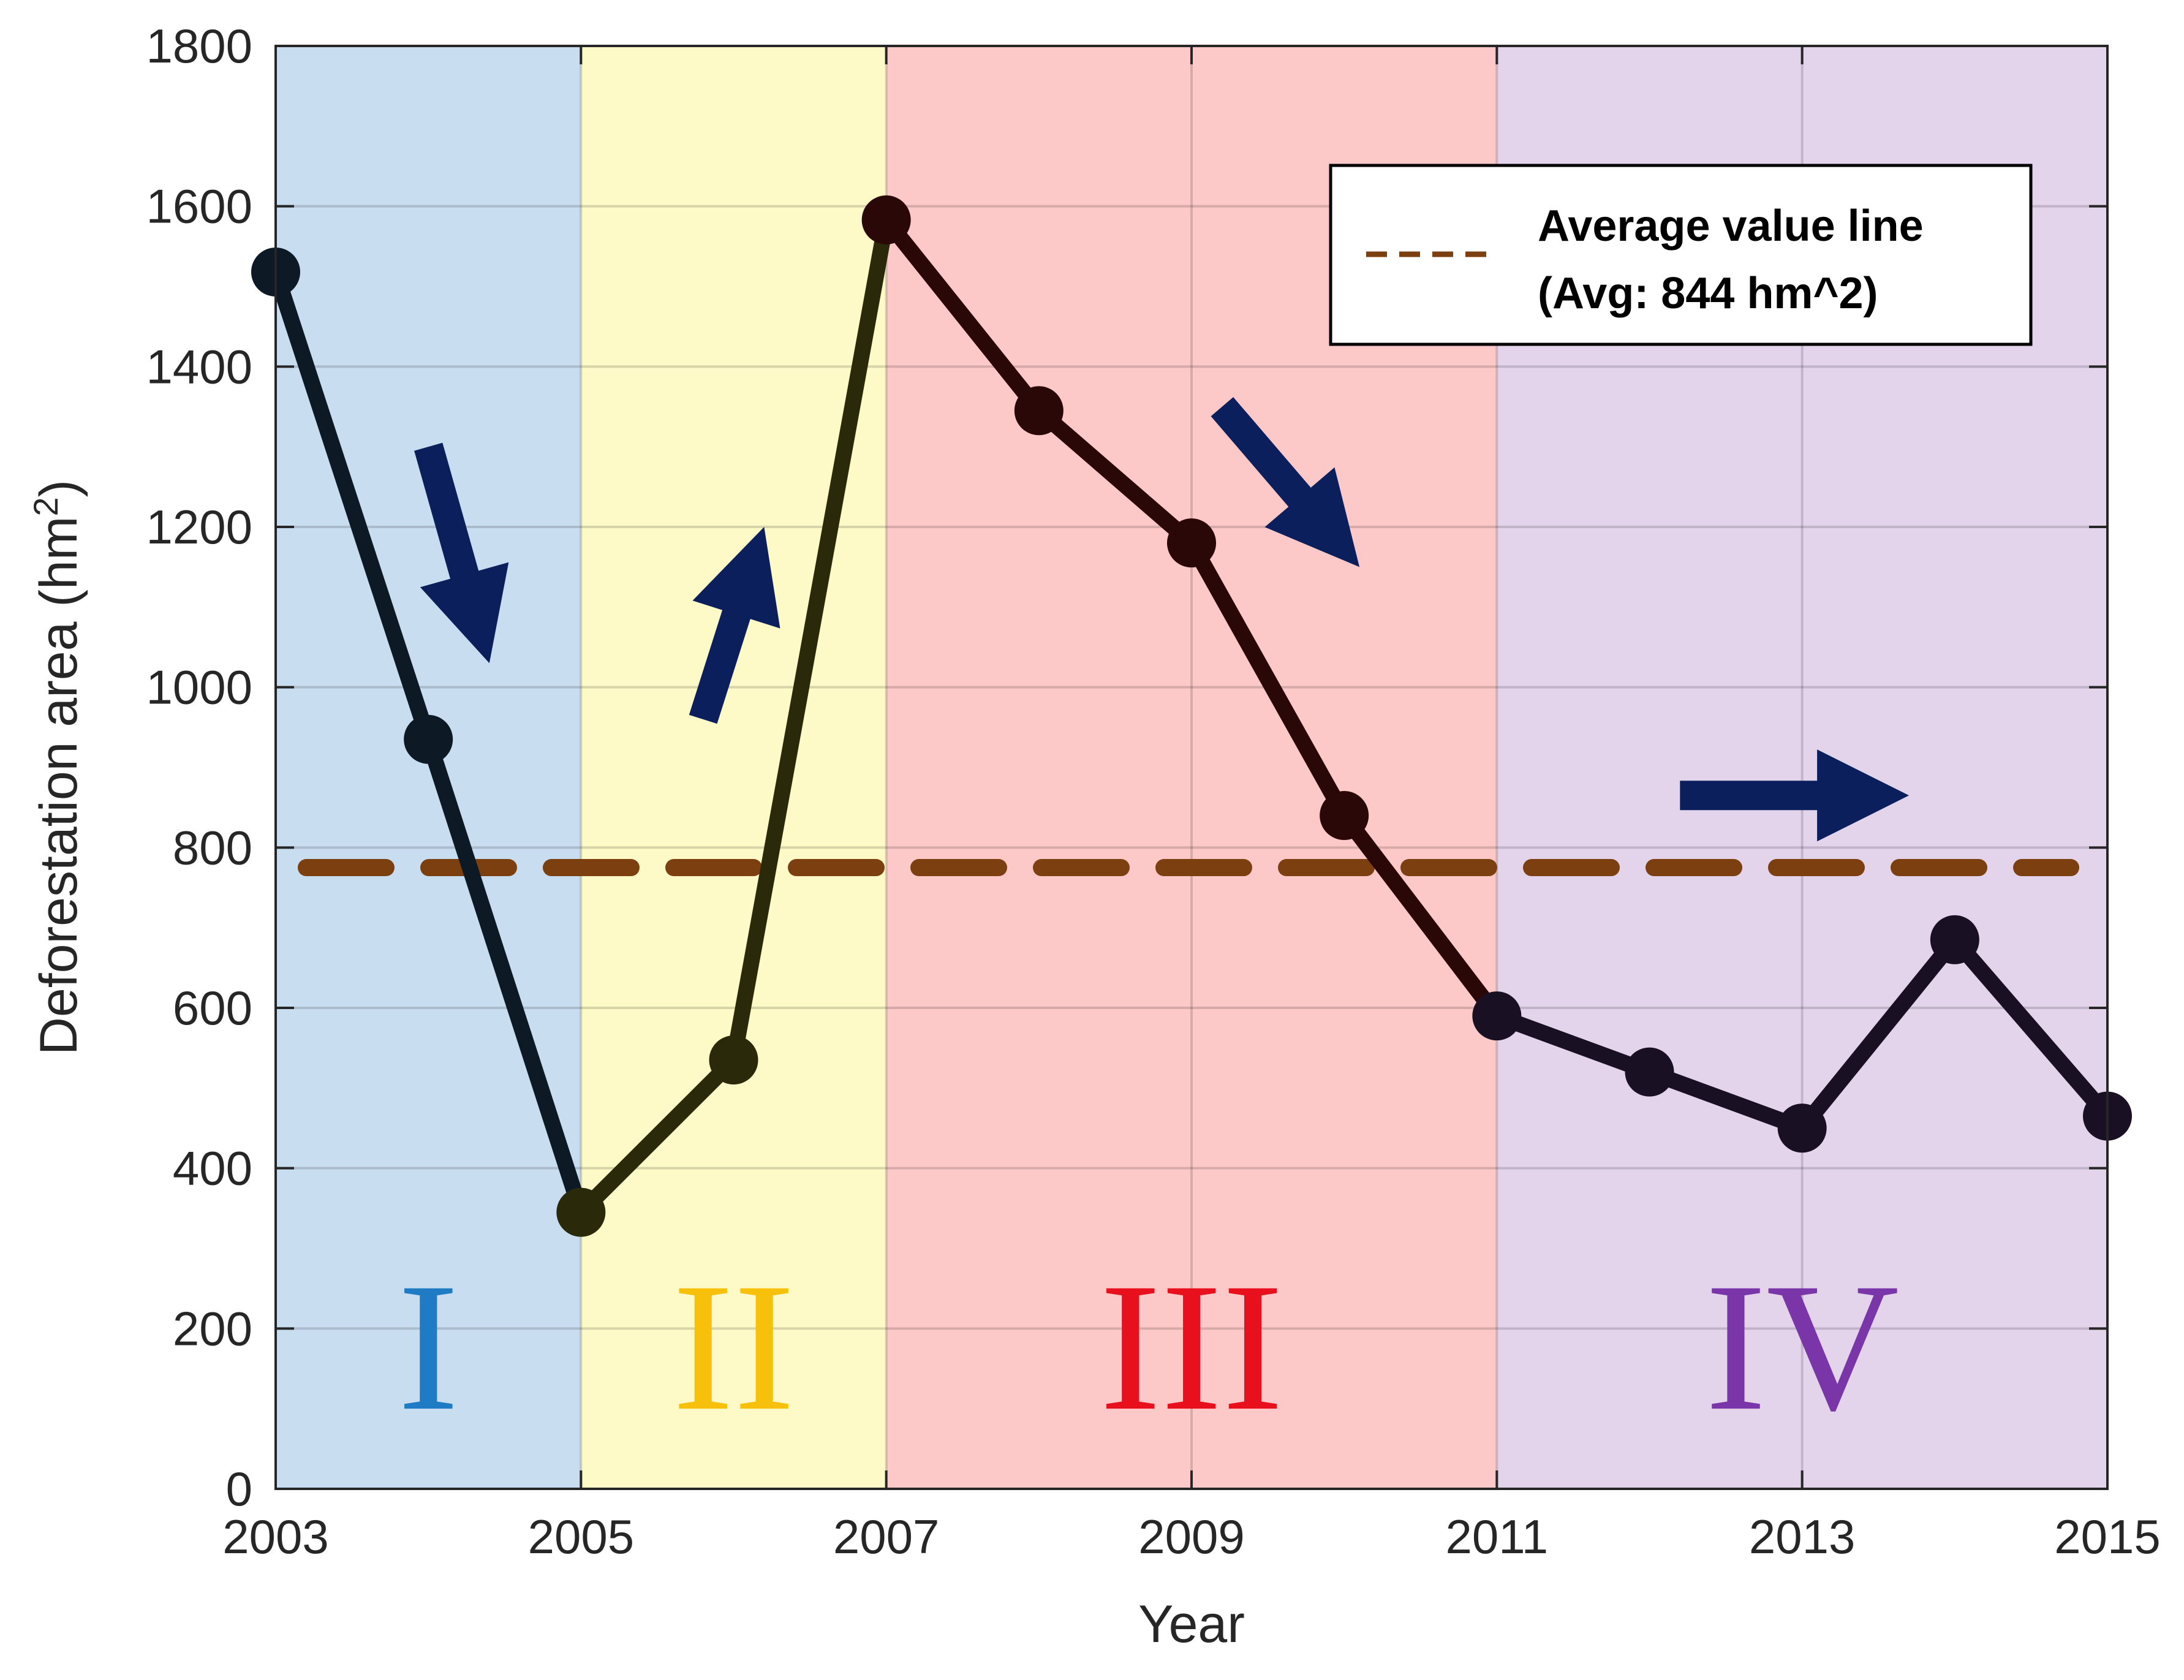 The image size is (2184, 1680). What do you see at coordinates (1191, 1346) in the screenshot?
I see `phase-label-III: III` at bounding box center [1191, 1346].